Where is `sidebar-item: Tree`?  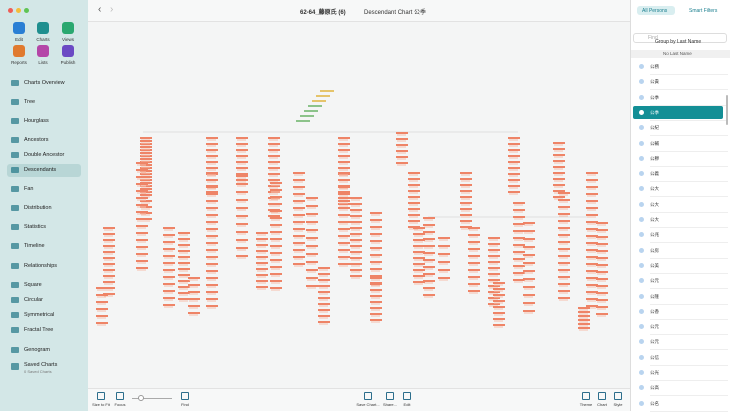
sidebar-item: Tree is located at coordinates (30, 102).